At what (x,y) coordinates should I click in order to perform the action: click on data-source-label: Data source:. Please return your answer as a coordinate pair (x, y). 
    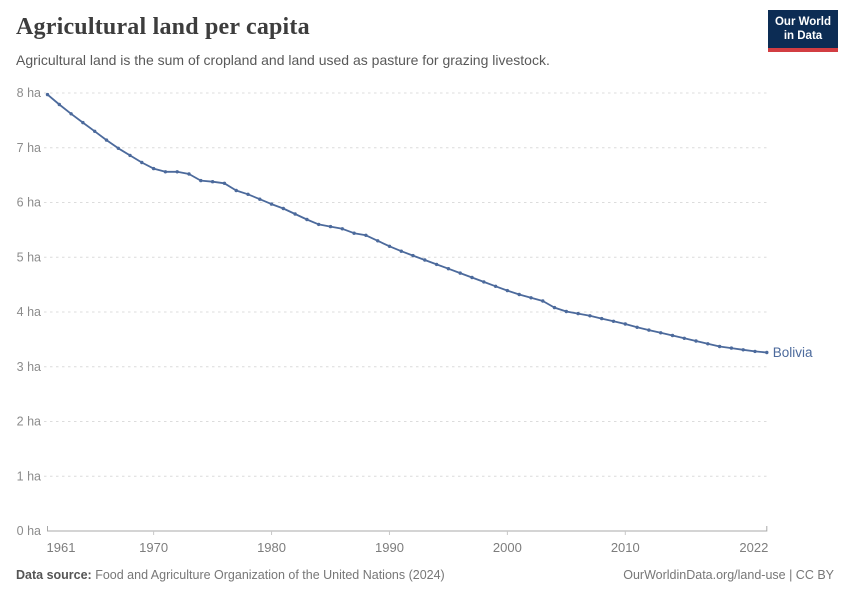
    Looking at the image, I should click on (54, 575).